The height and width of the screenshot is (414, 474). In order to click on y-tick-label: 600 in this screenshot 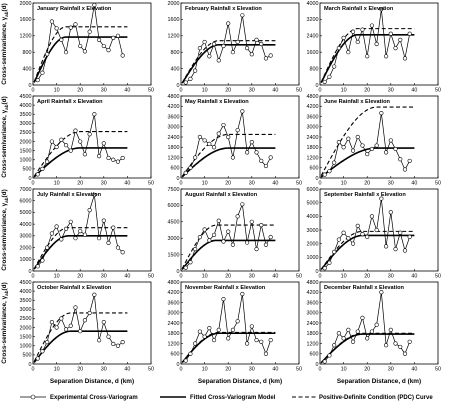, I will do `click(314, 355)`.